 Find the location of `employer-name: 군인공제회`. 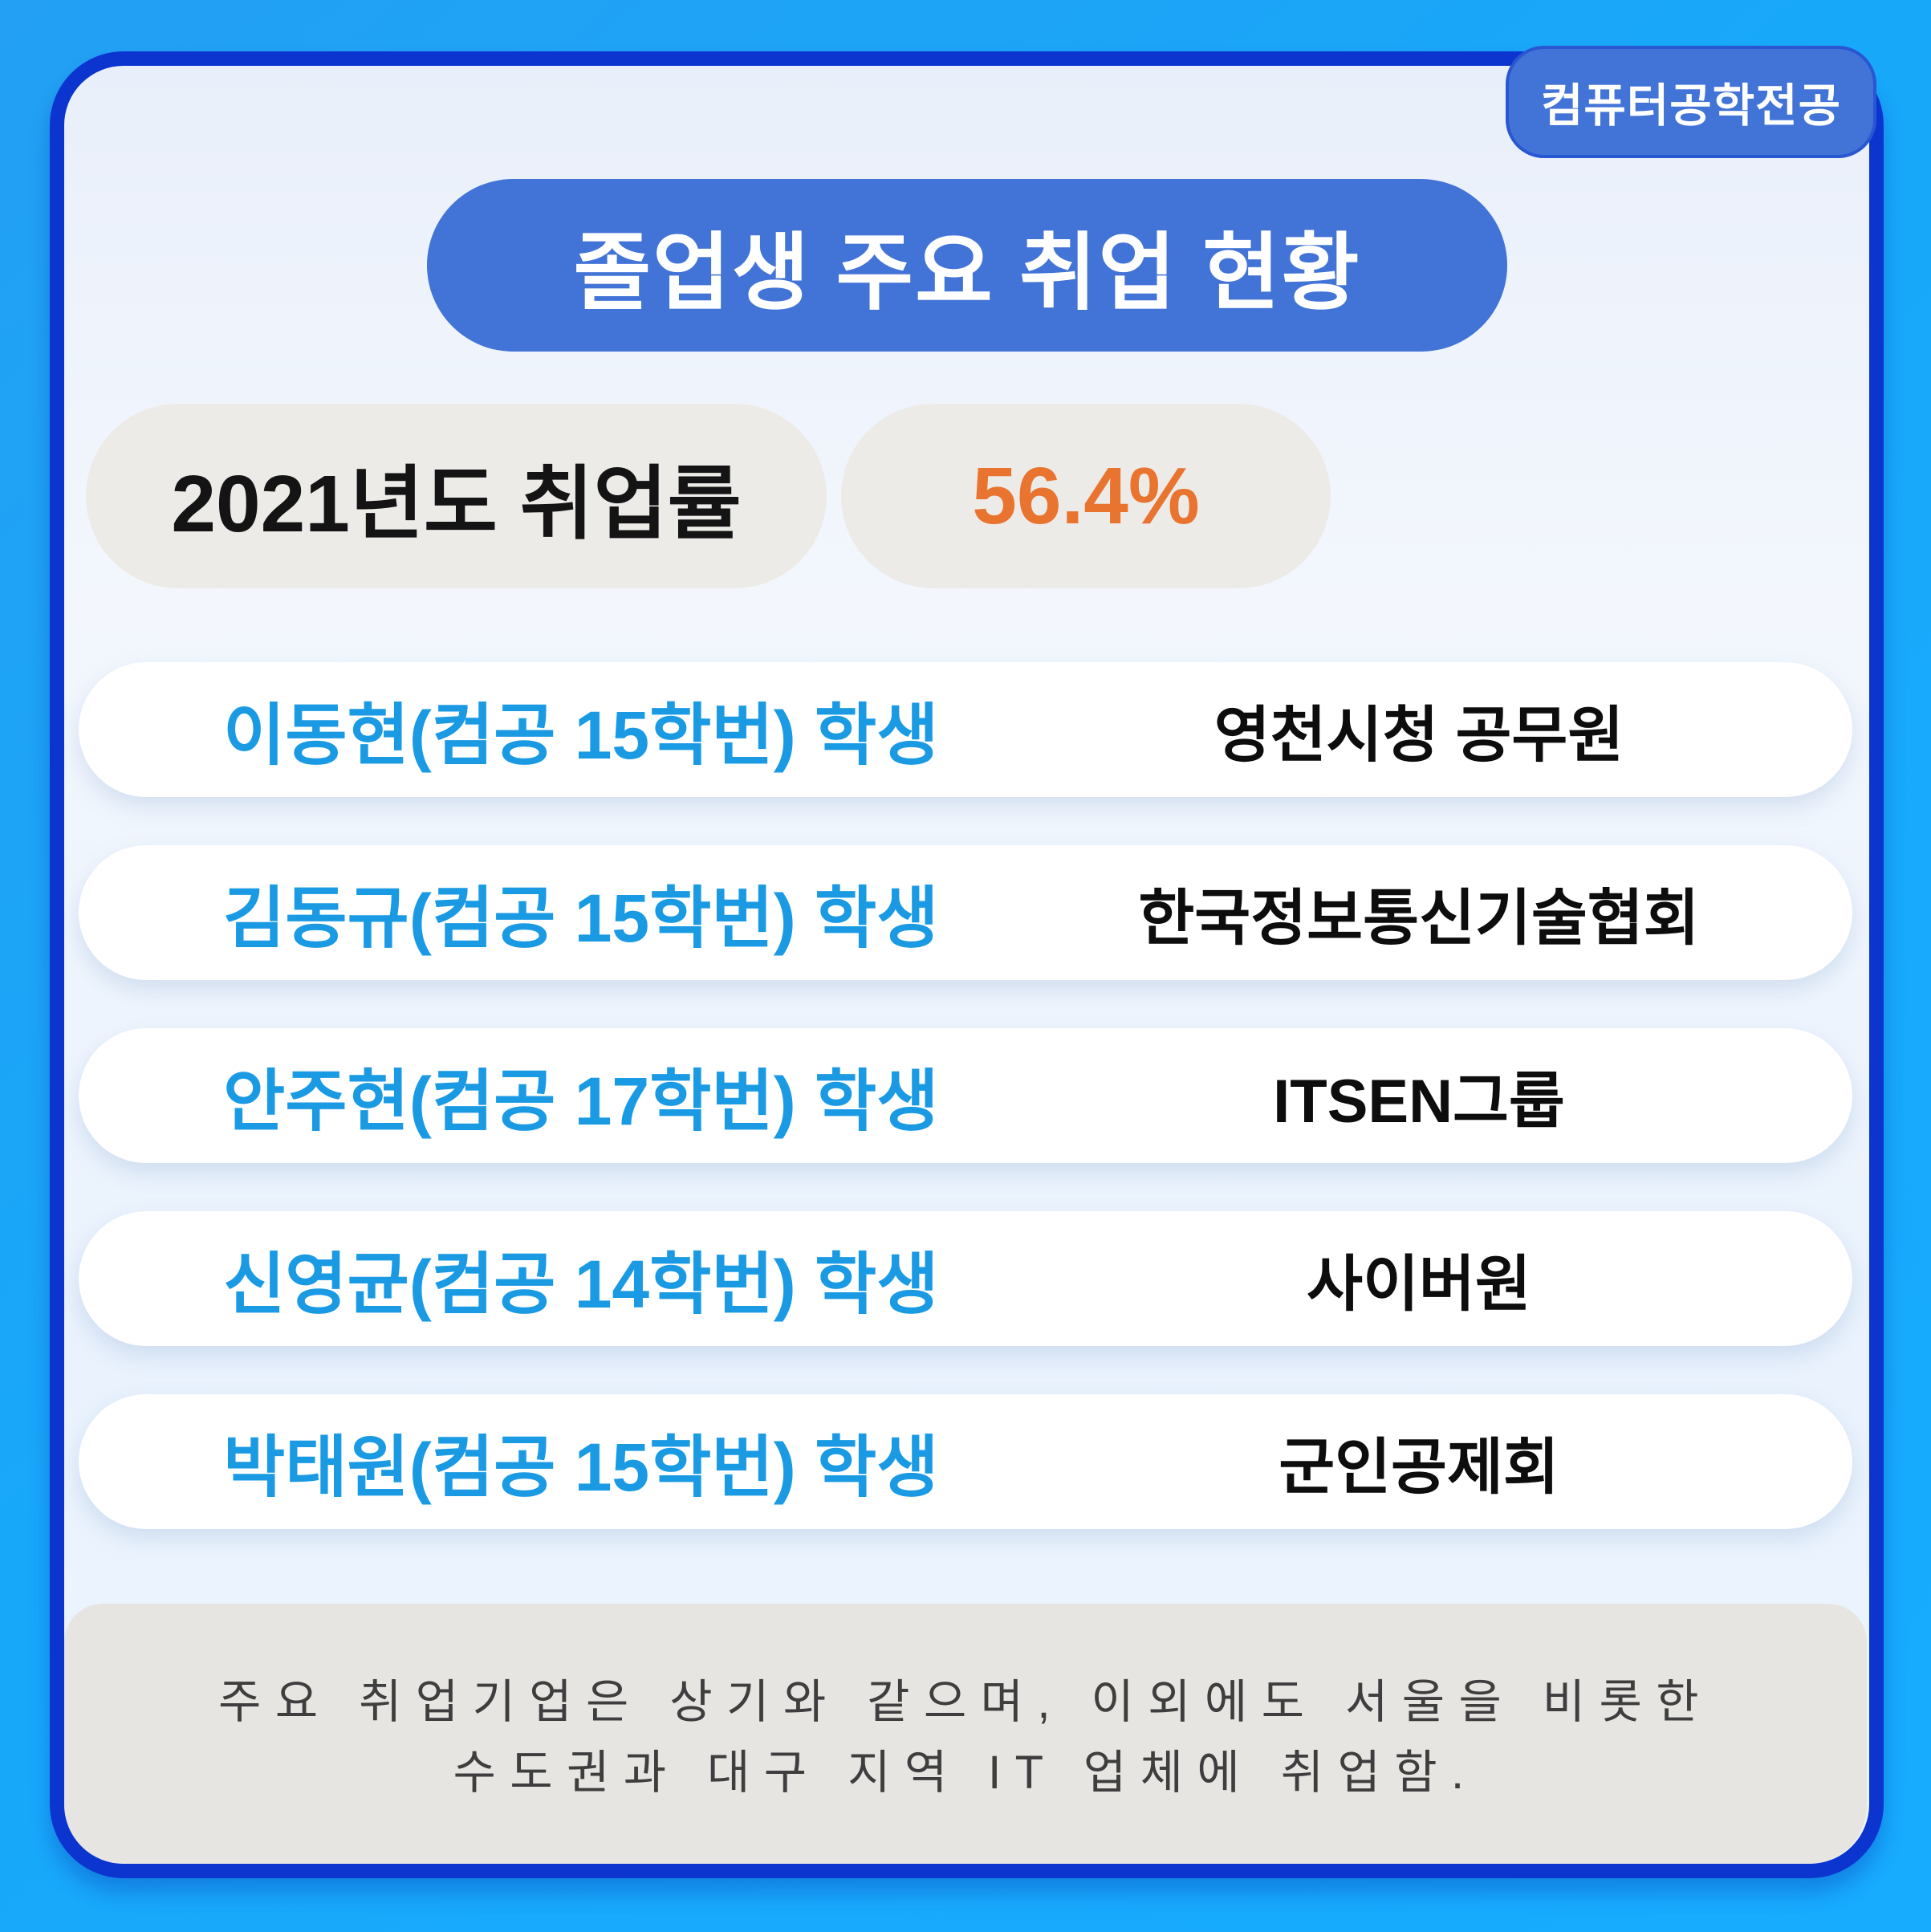

employer-name: 군인공제회 is located at coordinates (1419, 1468).